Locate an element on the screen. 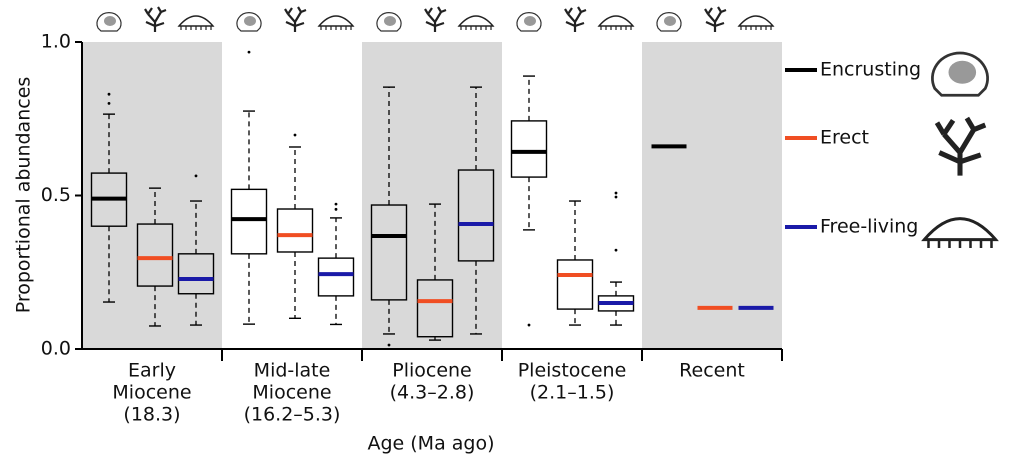 The image size is (1011, 459). legend-label: Free-living is located at coordinates (869, 227).